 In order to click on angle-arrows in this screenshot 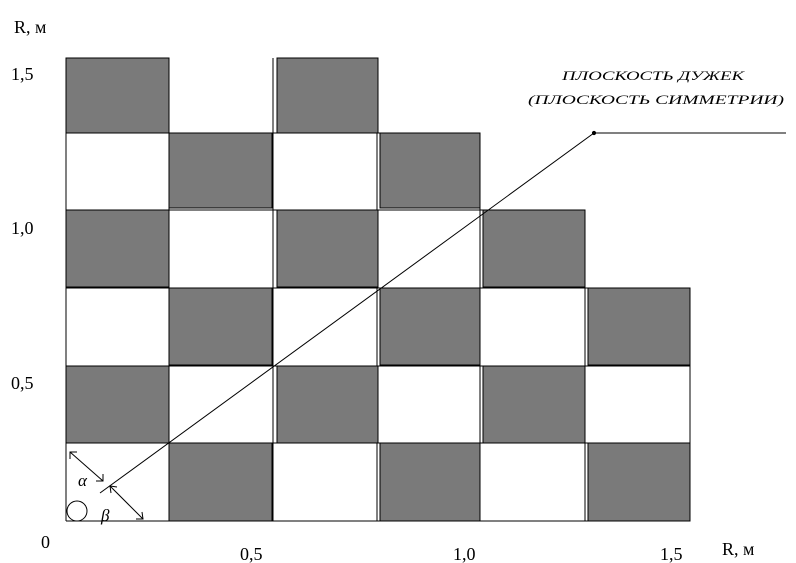, I will do `click(106, 485)`.